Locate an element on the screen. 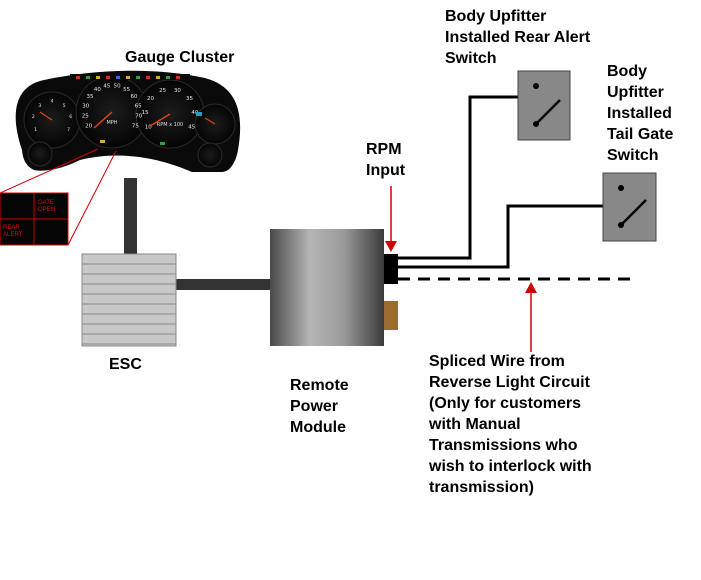 The image size is (701, 580). rear-alert-indicator-line2: ALERT is located at coordinates (13, 235).